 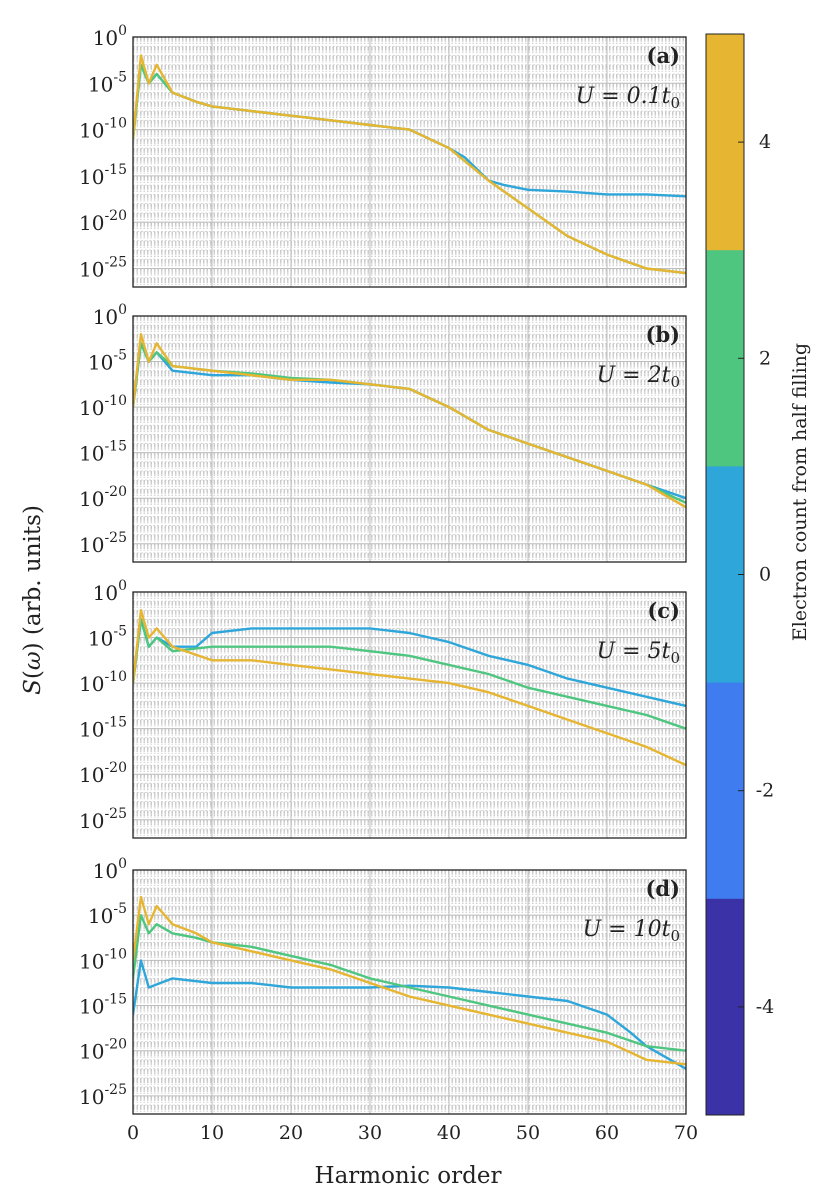 What do you see at coordinates (800, 492) in the screenshot?
I see `colorbar-label: Electron count from half filling` at bounding box center [800, 492].